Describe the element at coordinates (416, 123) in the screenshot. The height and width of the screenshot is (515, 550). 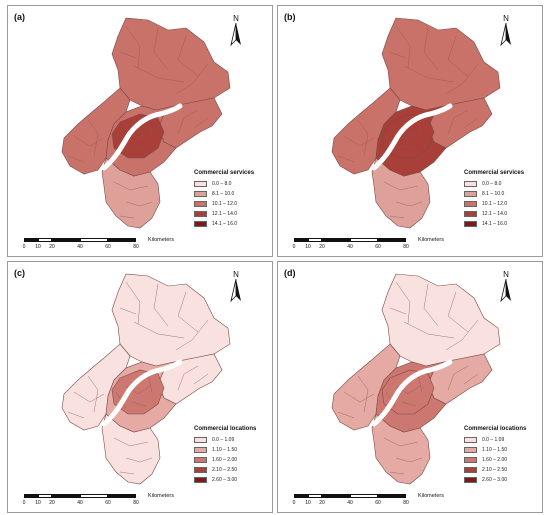
I see `choropleth-map-b` at that location.